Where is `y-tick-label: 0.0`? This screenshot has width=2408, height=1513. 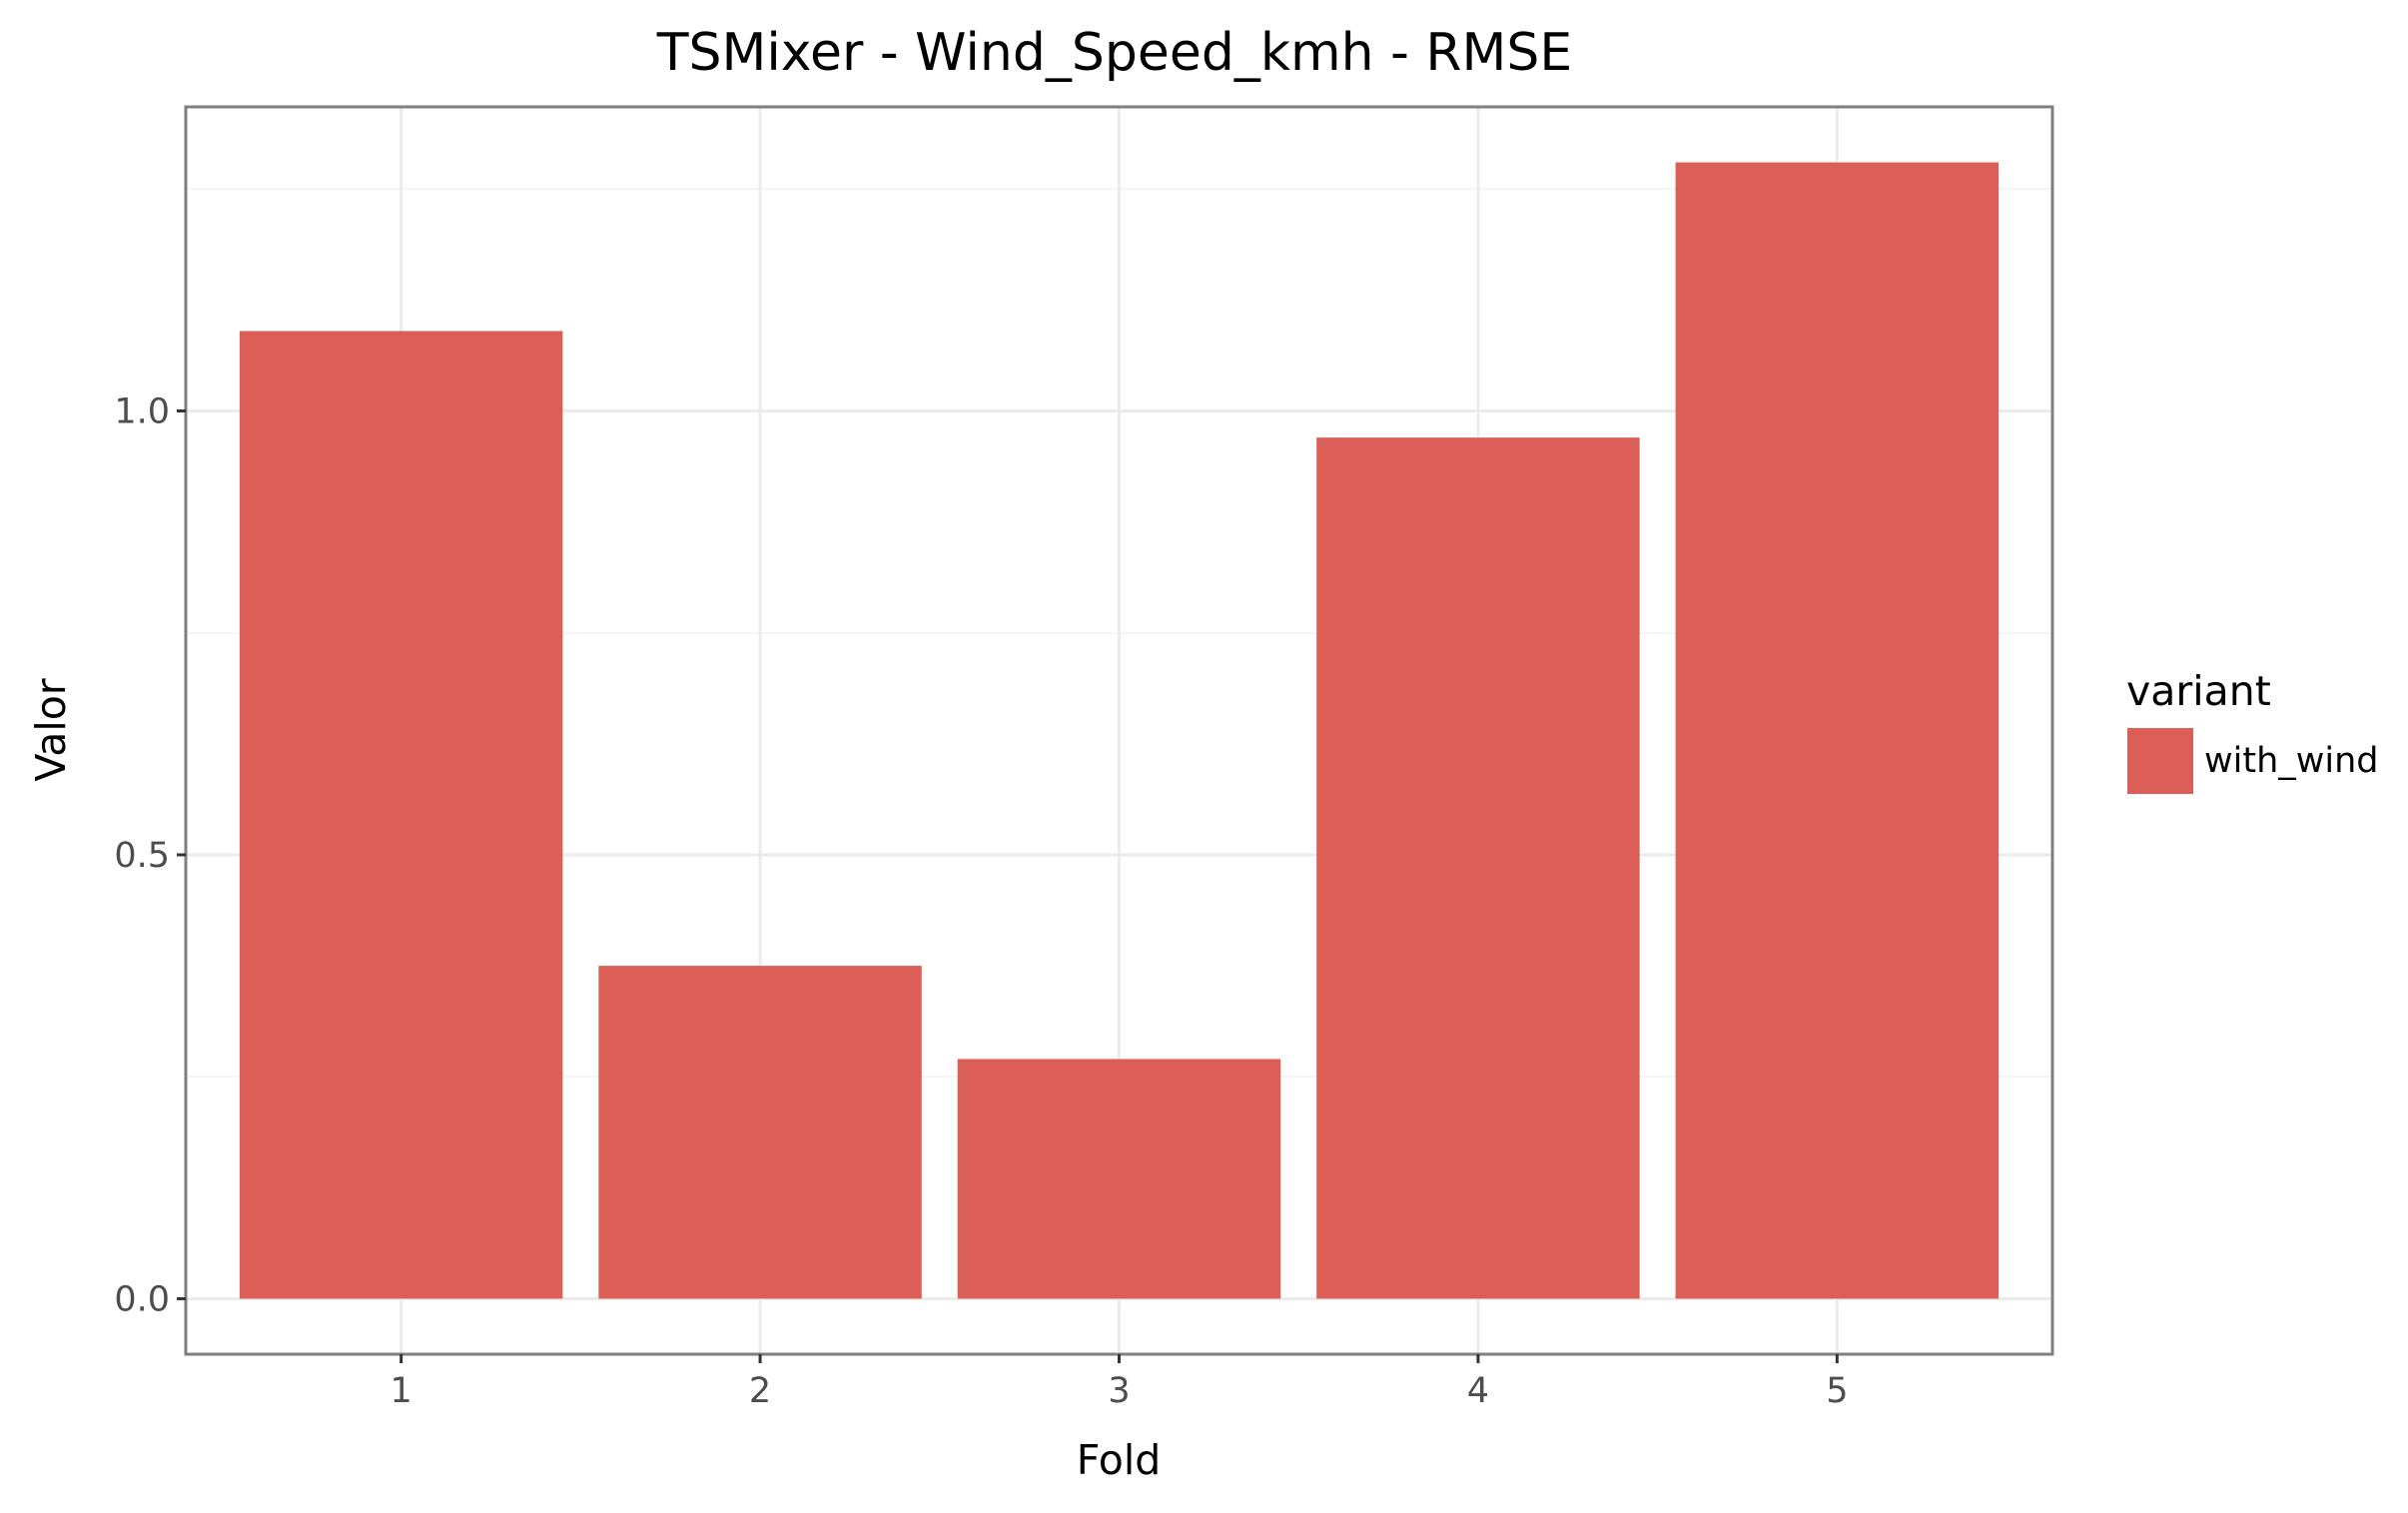
y-tick-label: 0.0 is located at coordinates (142, 1299).